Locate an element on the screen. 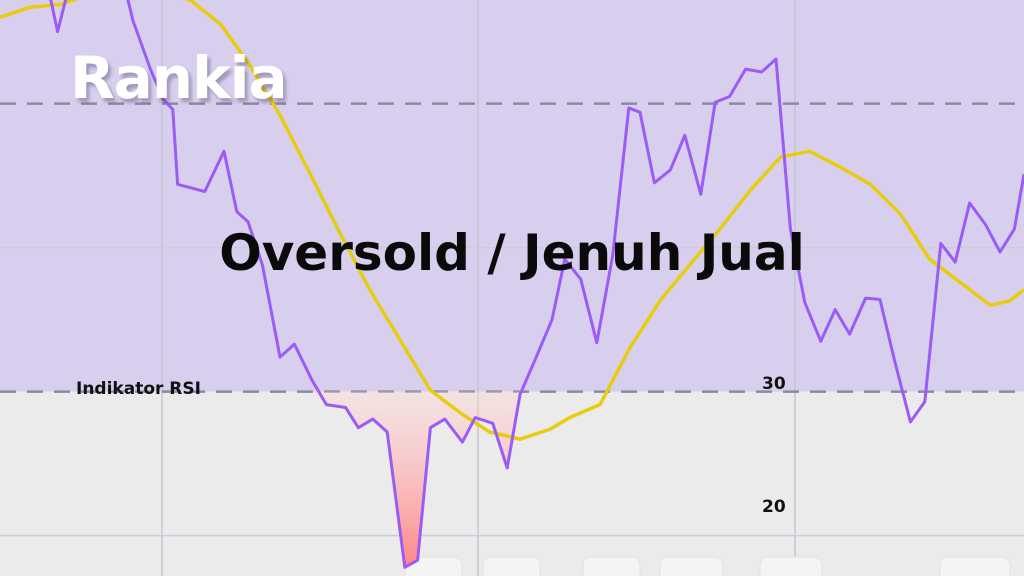 The image size is (1024, 576). headline: Oversold / Jenuh Jual is located at coordinates (512, 253).